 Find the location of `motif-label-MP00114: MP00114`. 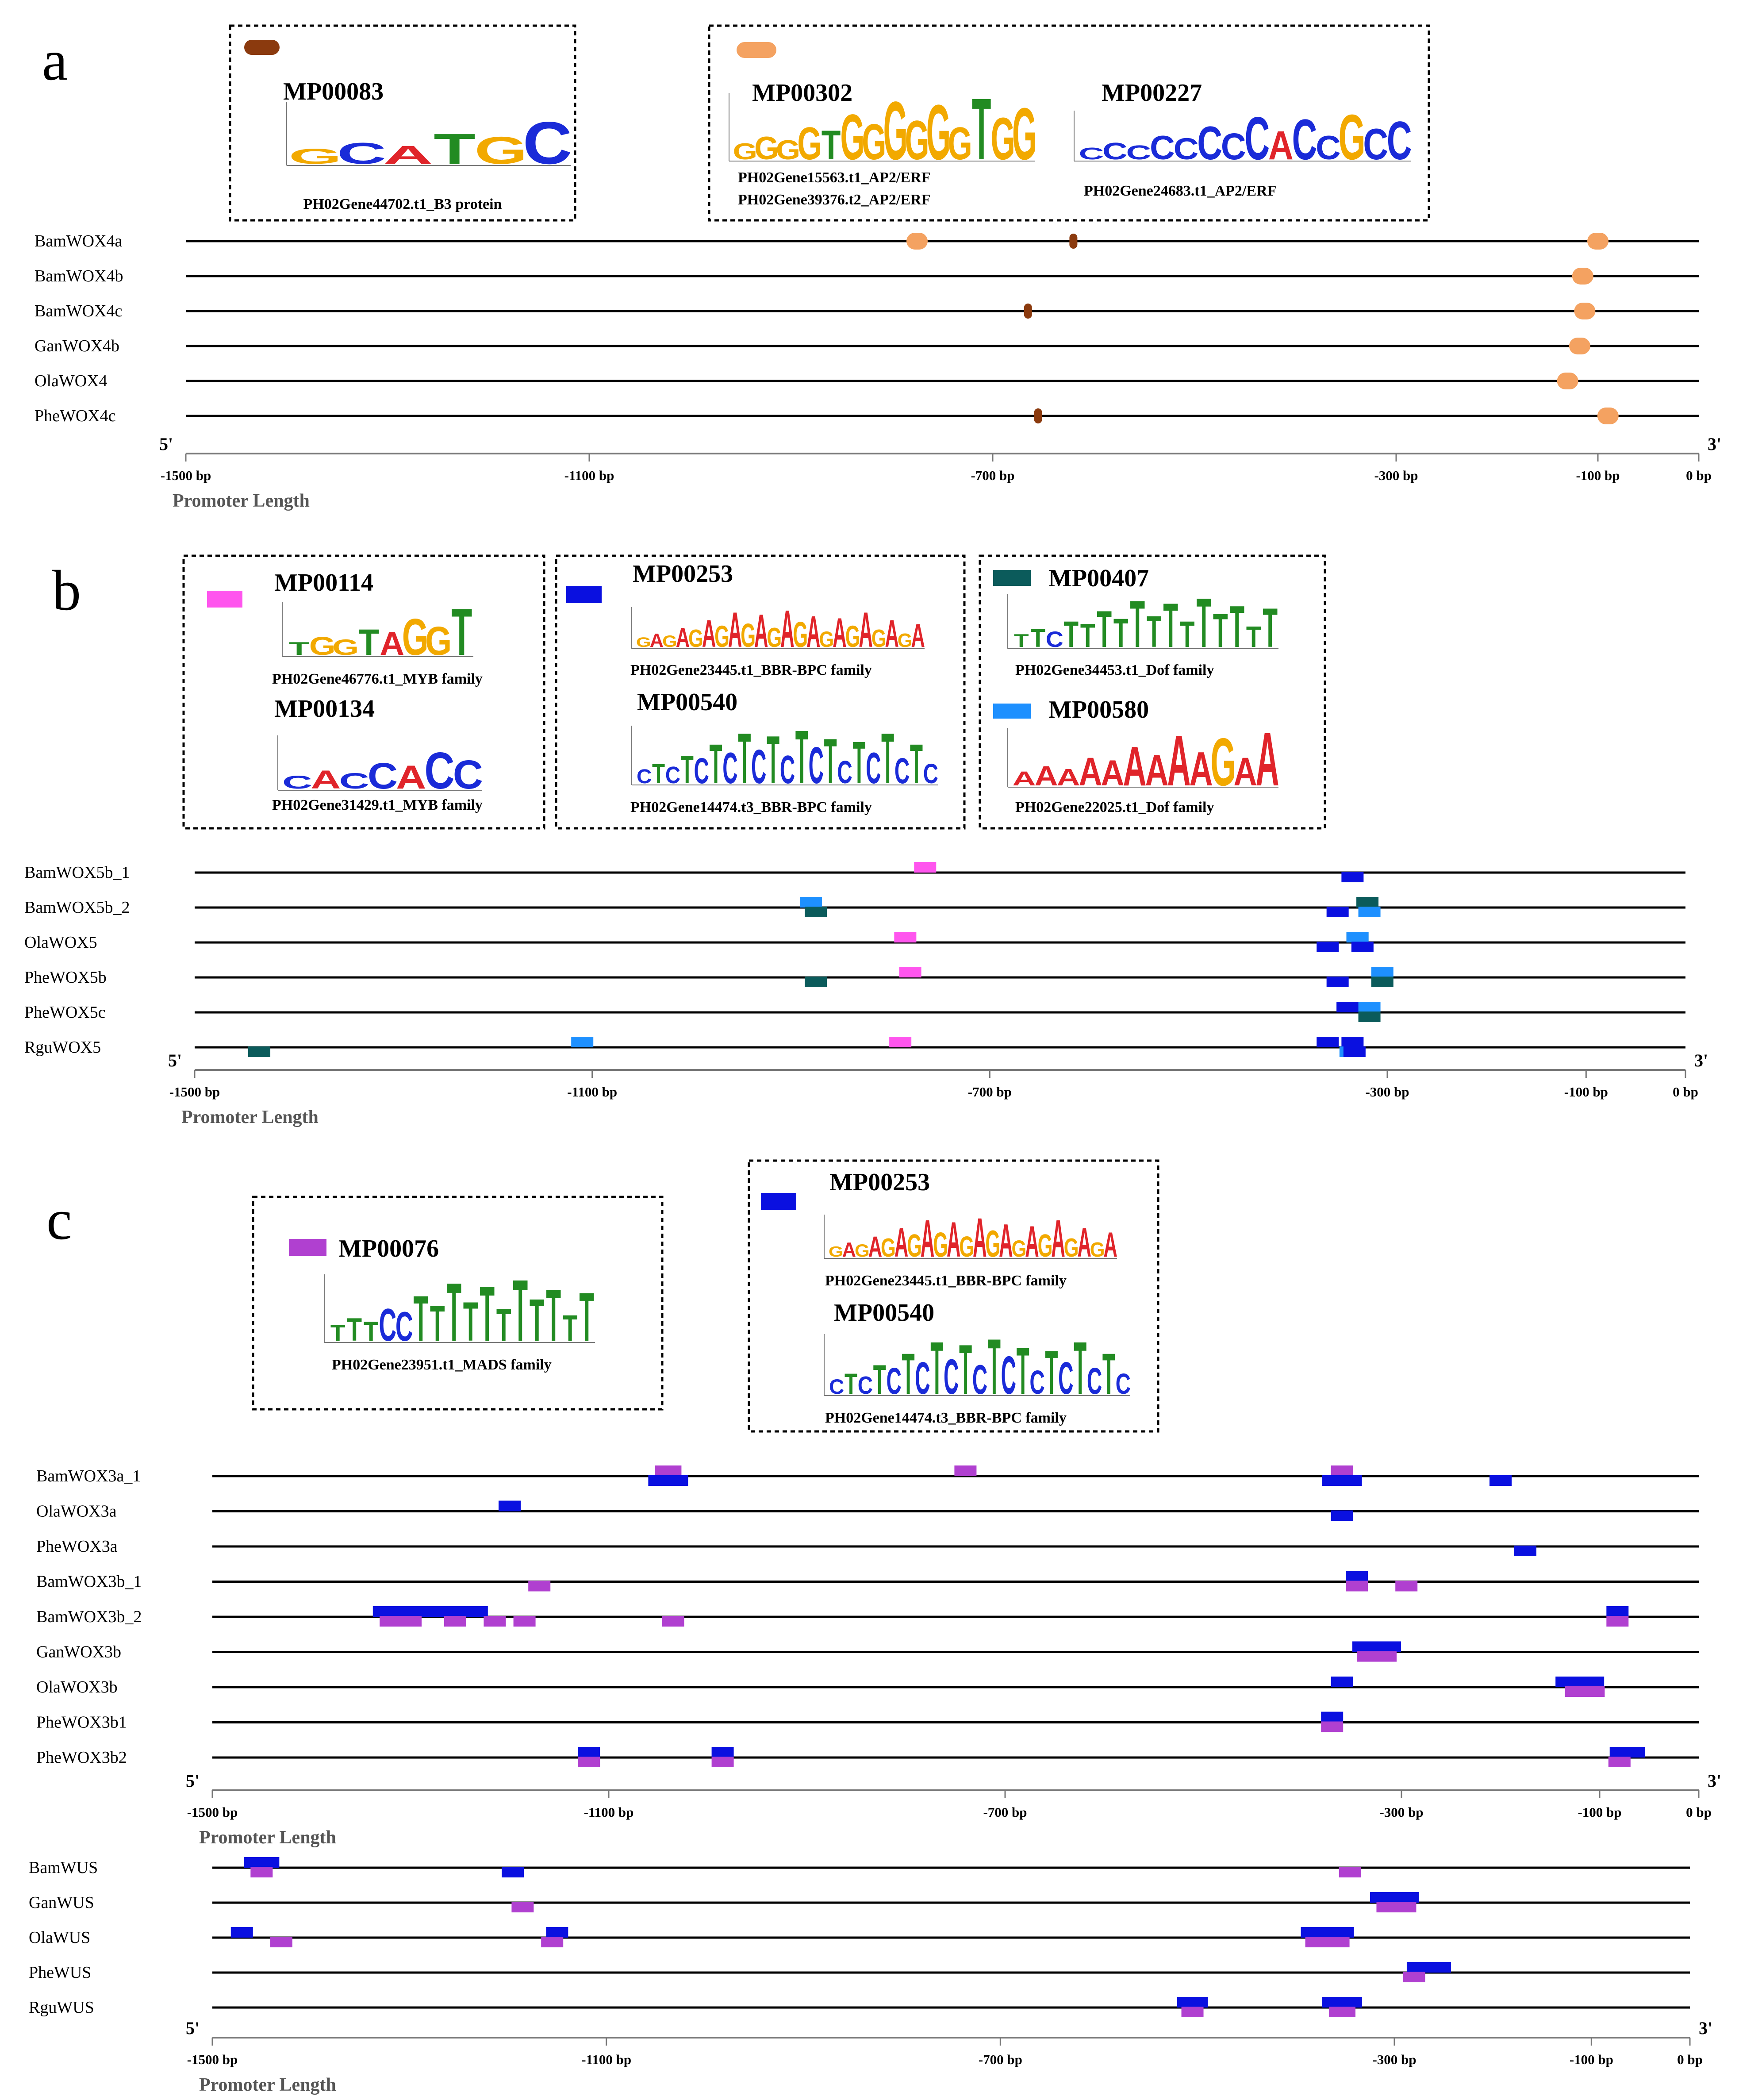

motif-label-MP00114: MP00114 is located at coordinates (323, 582).